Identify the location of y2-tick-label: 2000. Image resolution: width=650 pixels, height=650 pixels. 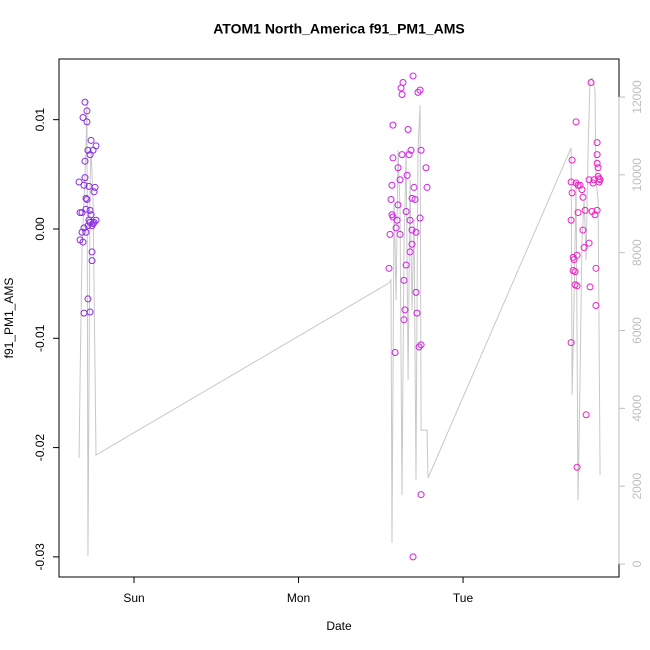
(637, 485).